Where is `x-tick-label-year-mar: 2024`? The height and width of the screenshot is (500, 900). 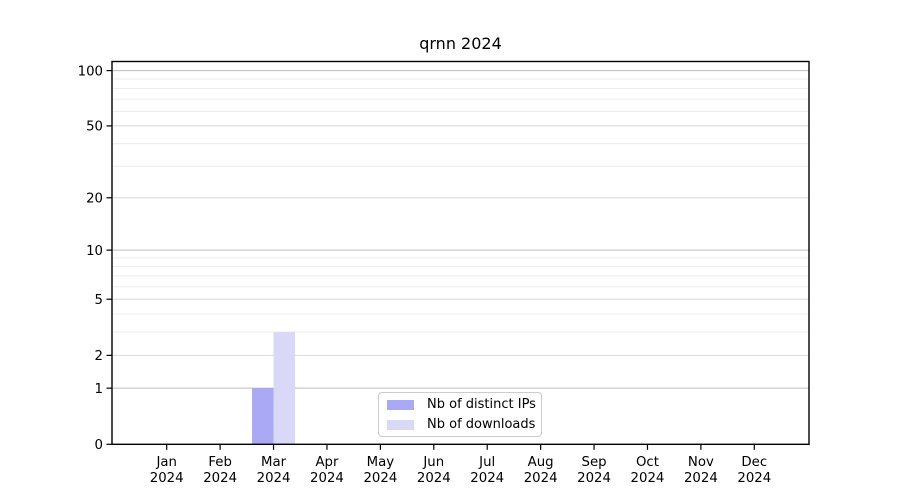 x-tick-label-year-mar: 2024 is located at coordinates (274, 478).